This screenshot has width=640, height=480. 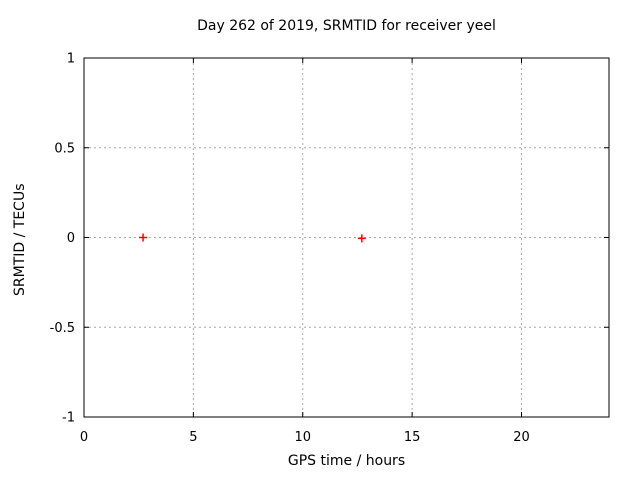 I want to click on x-tick-label-10: 10, so click(x=302, y=437).